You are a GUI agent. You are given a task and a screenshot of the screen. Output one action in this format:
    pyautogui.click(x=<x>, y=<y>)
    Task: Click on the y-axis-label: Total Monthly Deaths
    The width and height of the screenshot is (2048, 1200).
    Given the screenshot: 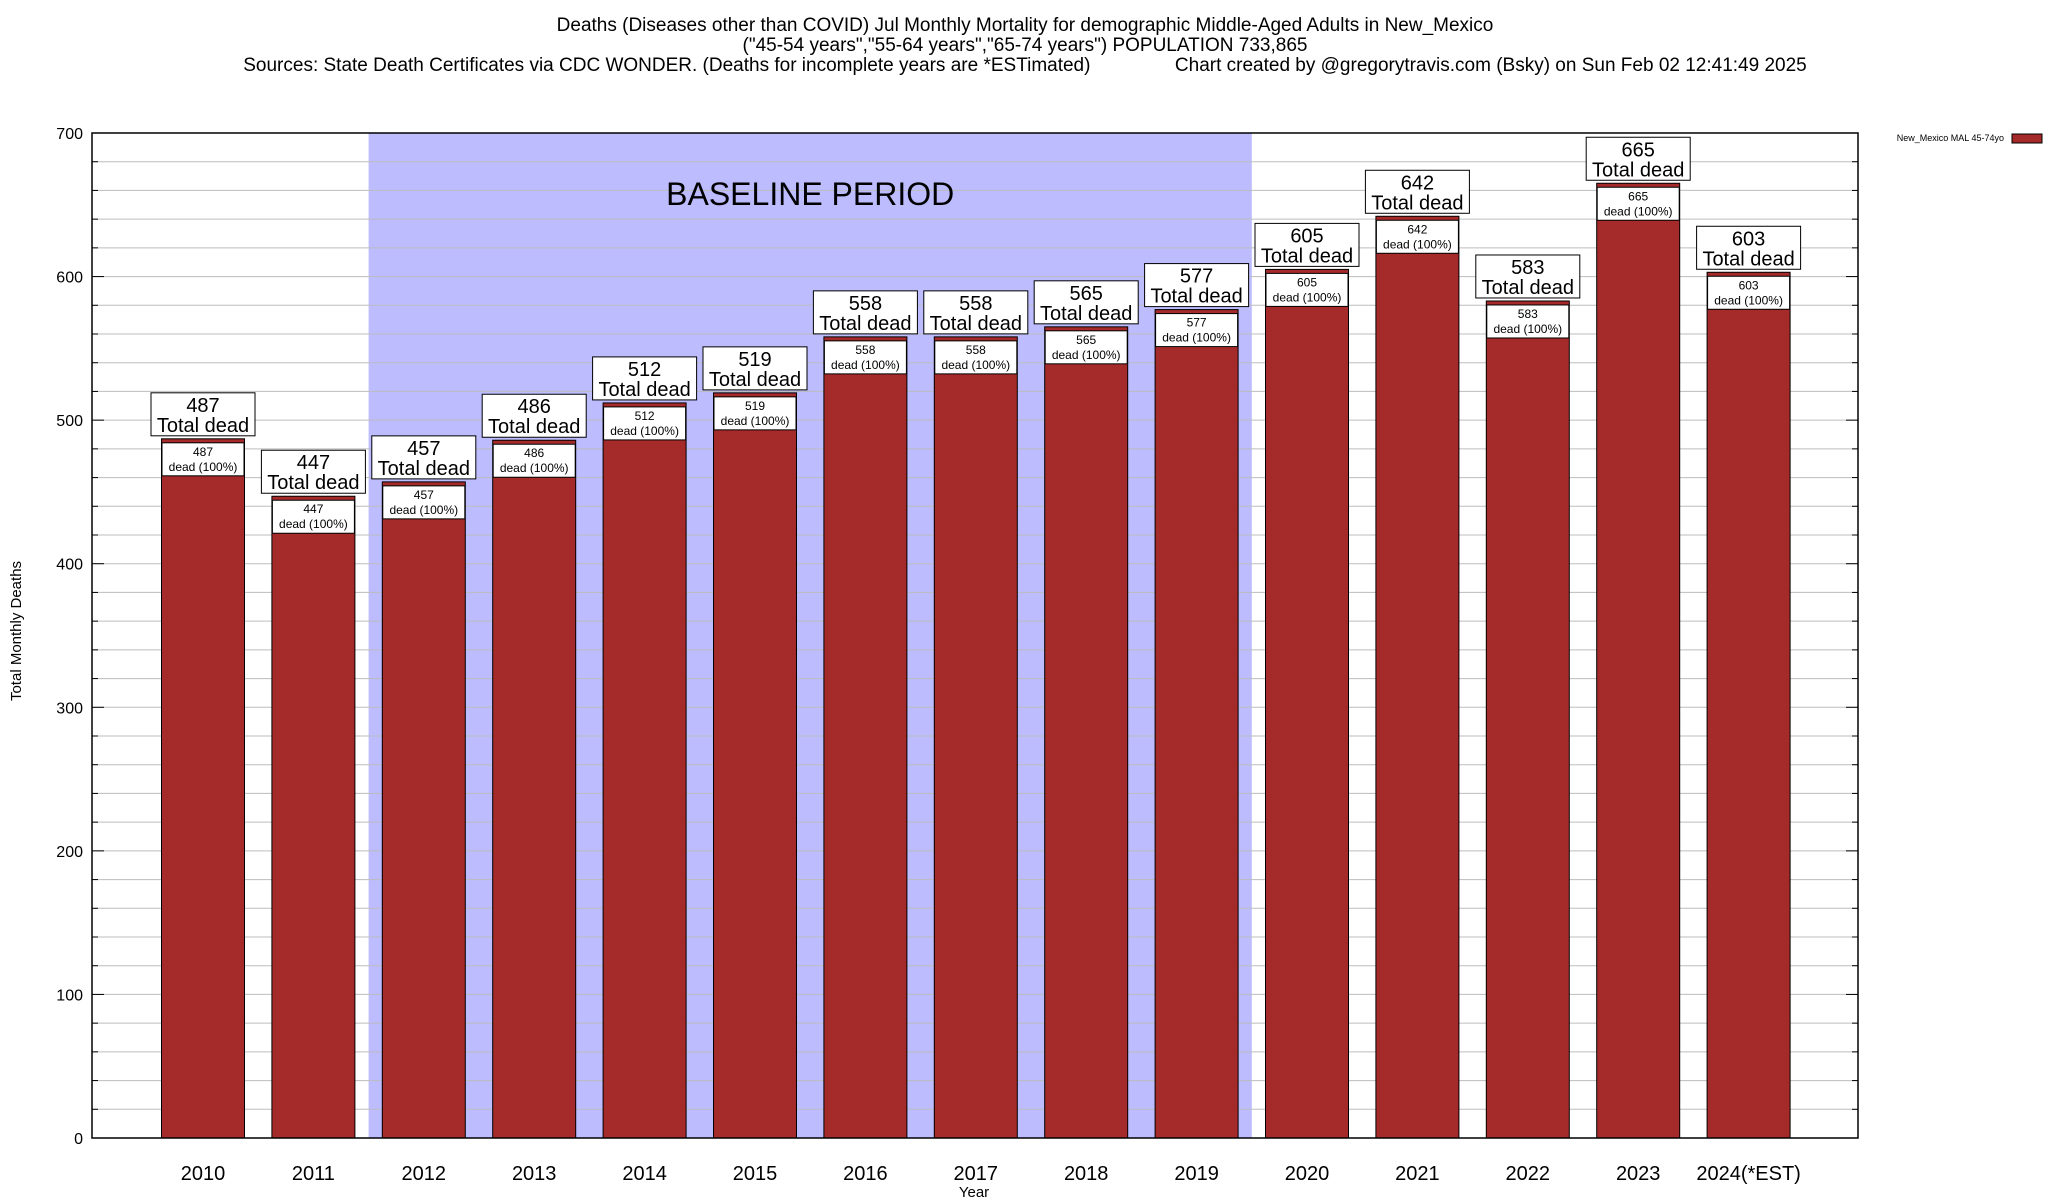 What is the action you would take?
    pyautogui.click(x=16, y=631)
    